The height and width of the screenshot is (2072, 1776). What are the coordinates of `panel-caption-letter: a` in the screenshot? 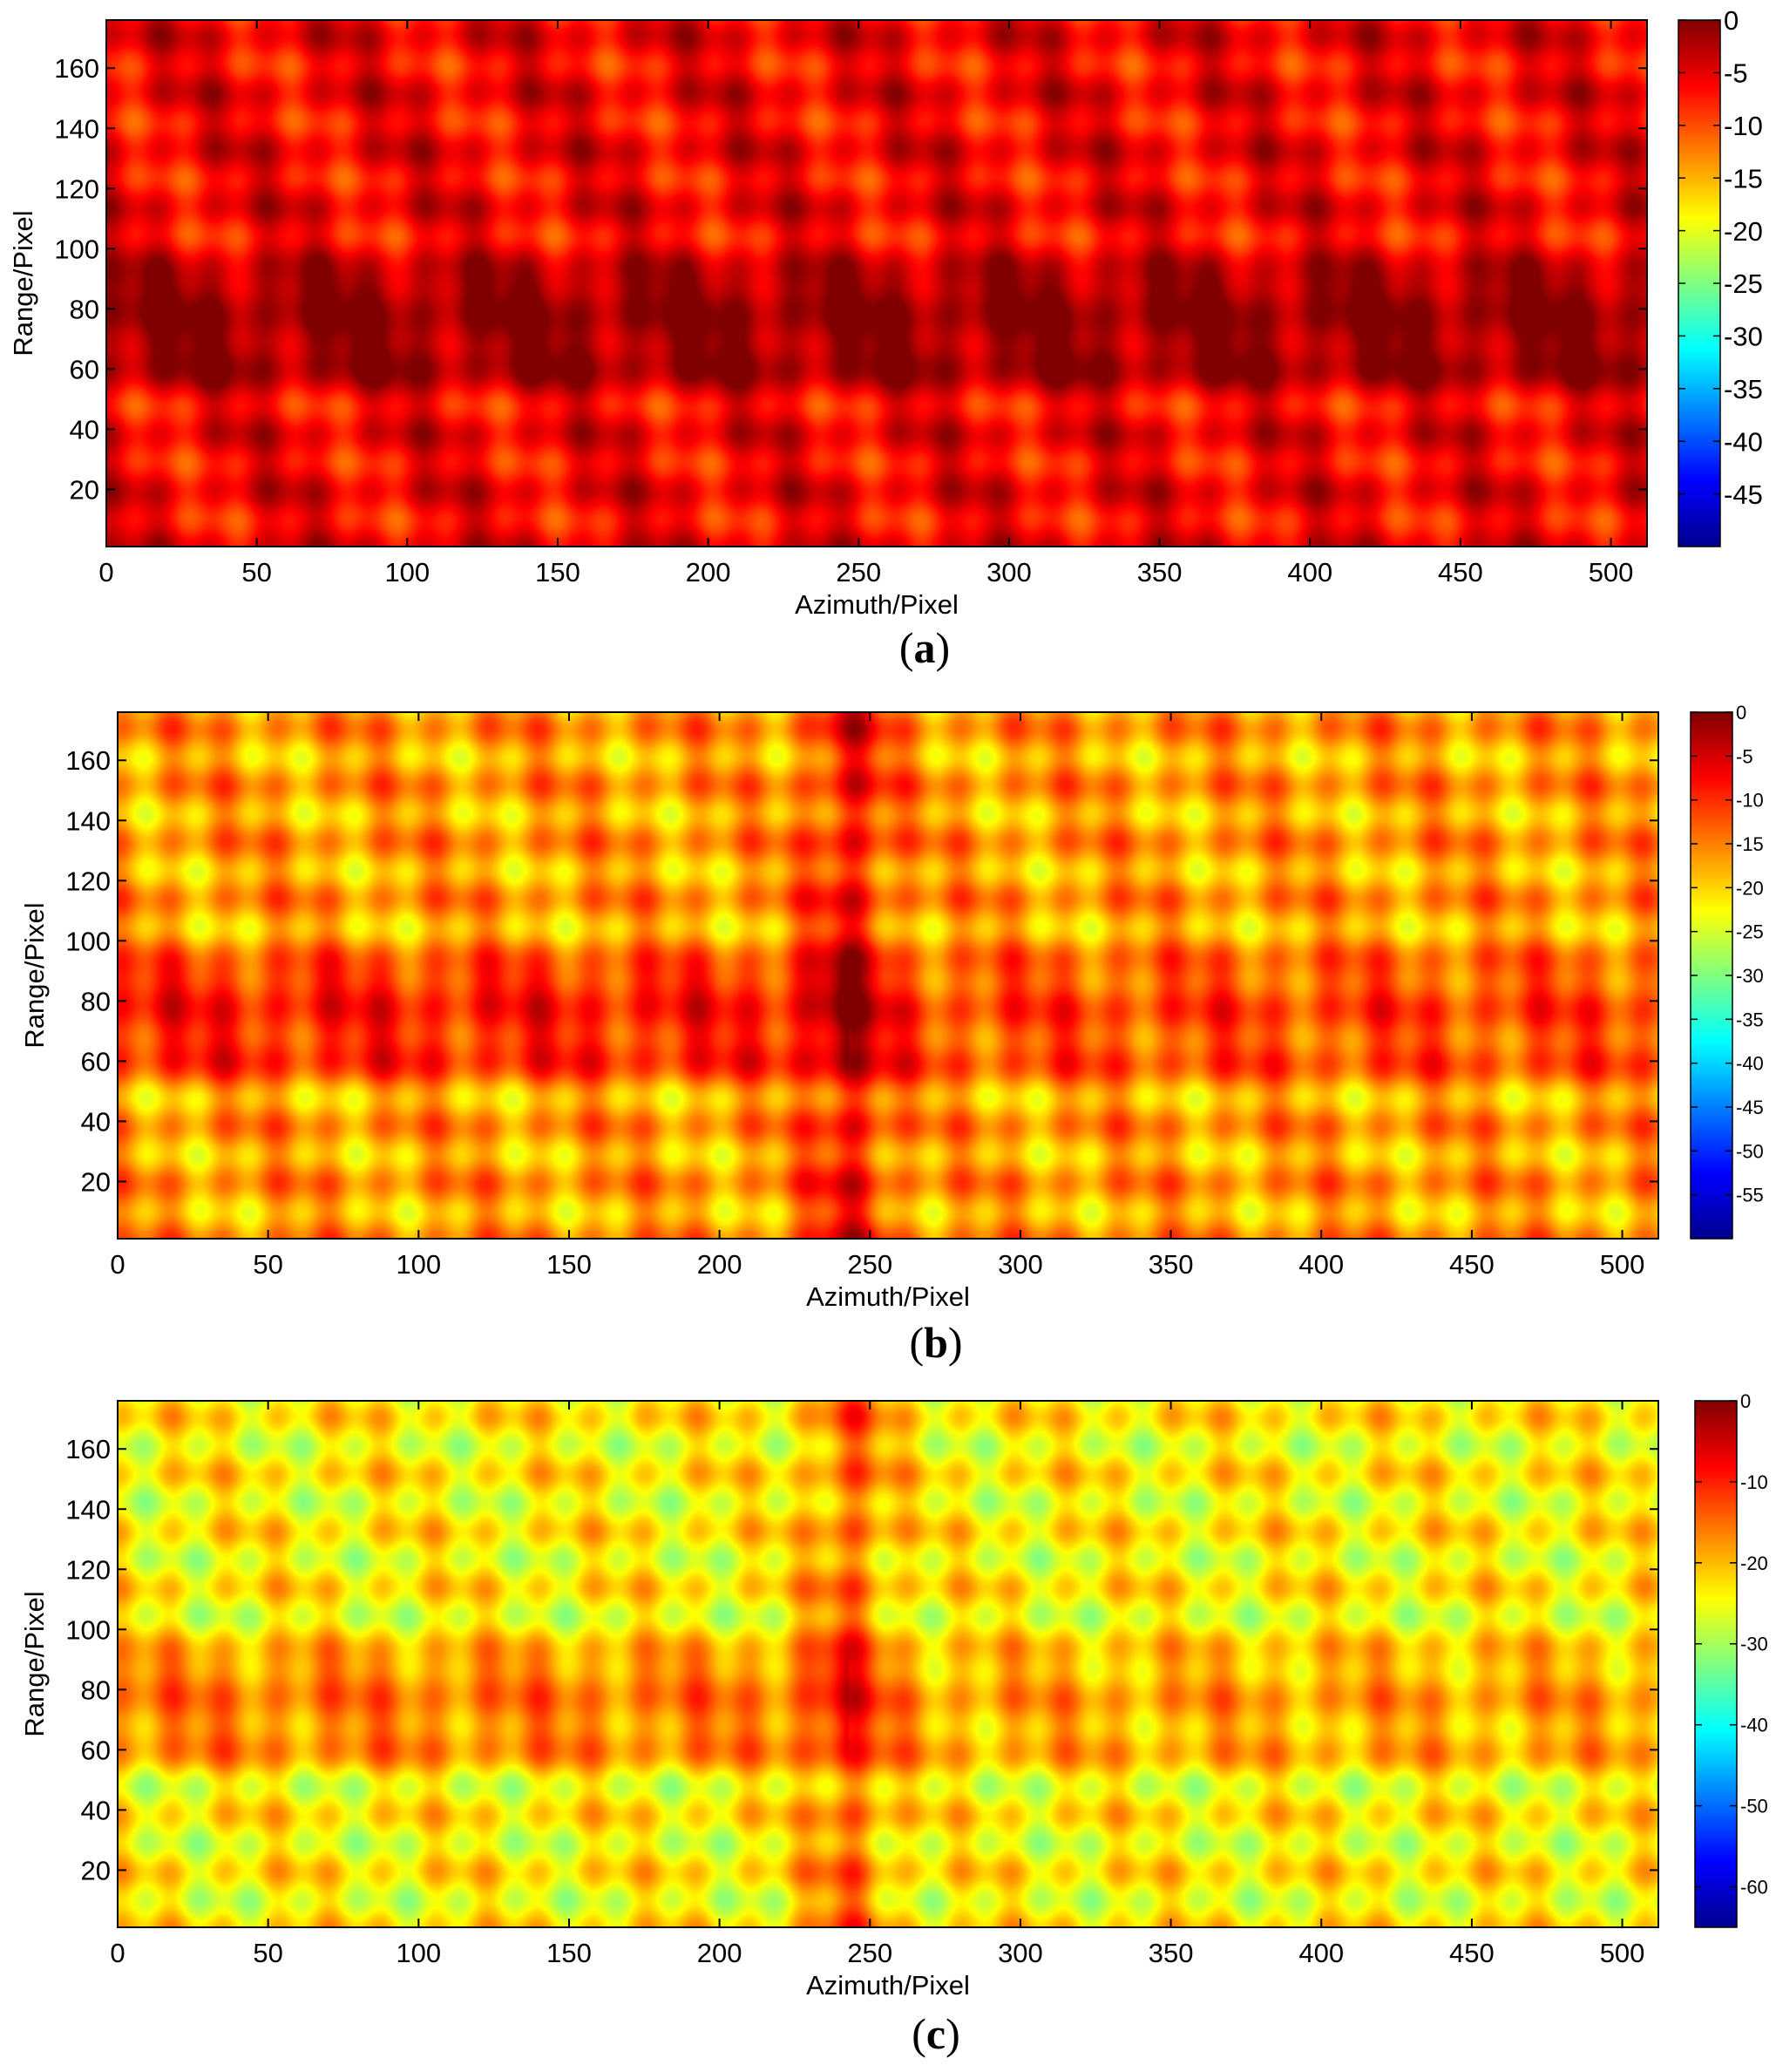 It's located at (925, 647).